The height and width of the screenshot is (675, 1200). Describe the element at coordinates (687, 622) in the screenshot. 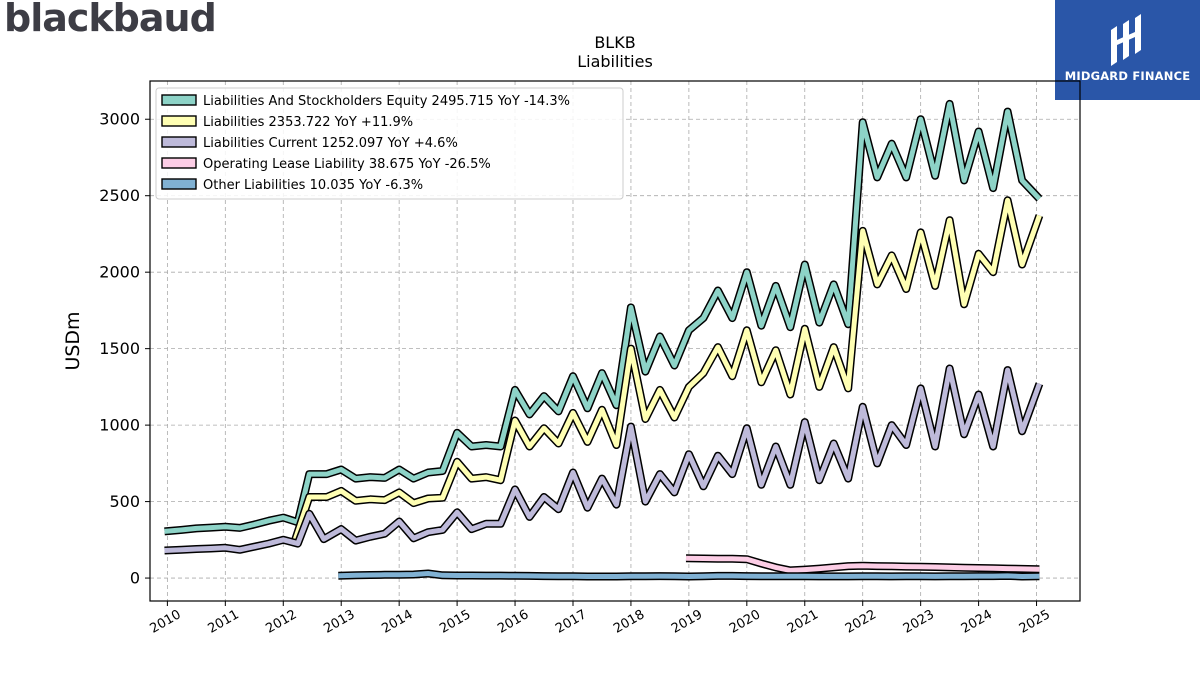

I see `x-tick-label: 2019` at that location.